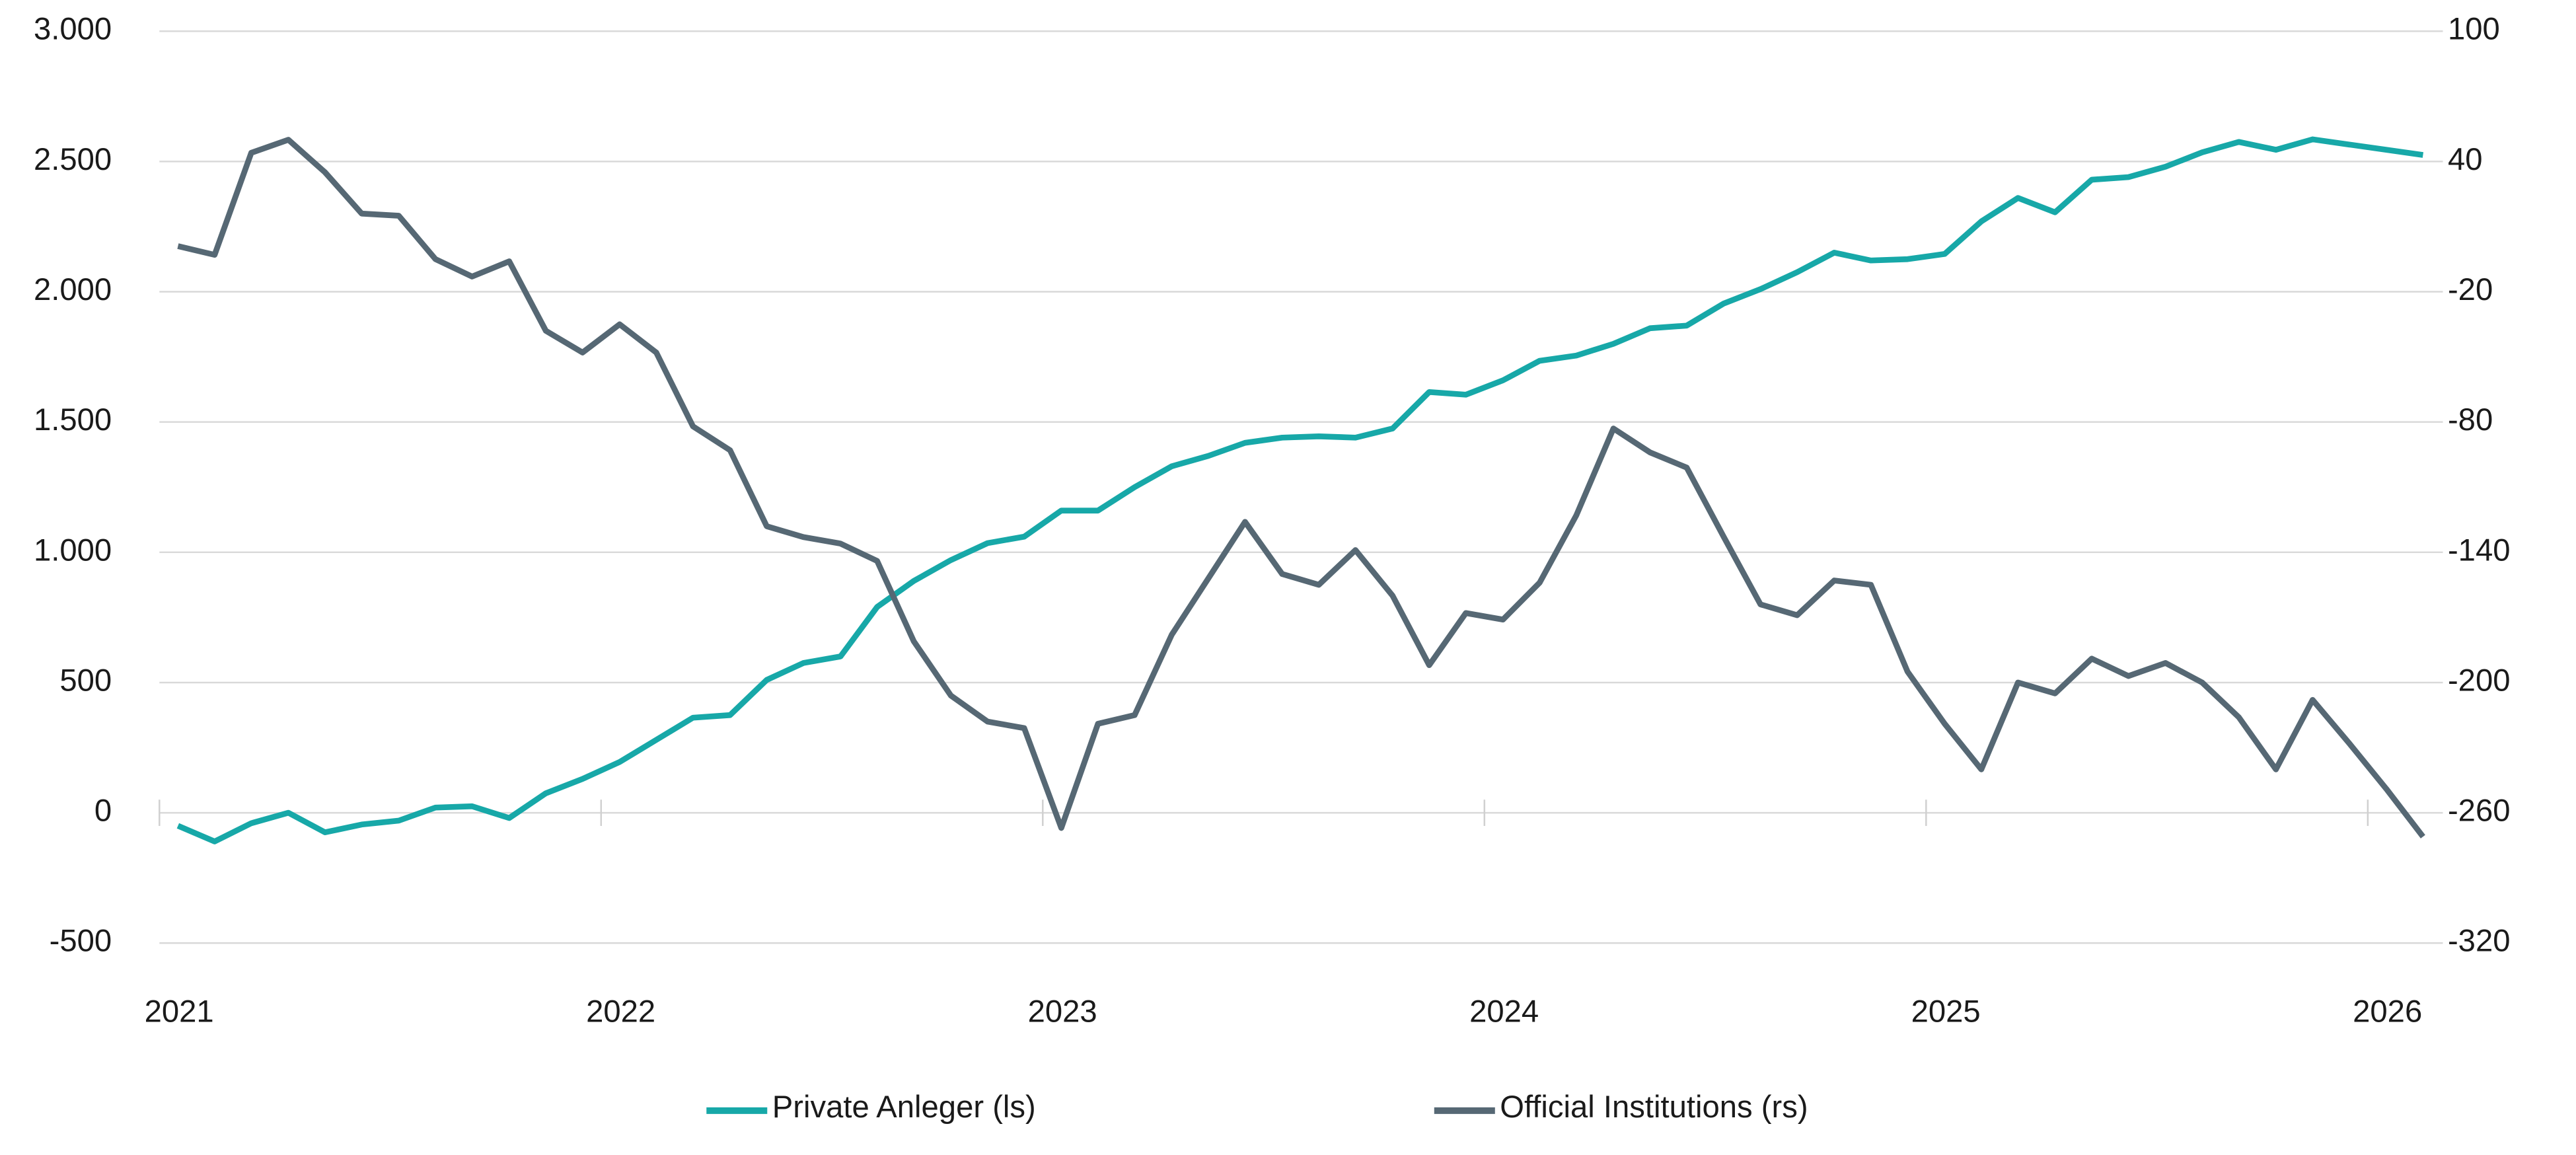  Describe the element at coordinates (2474, 29) in the screenshot. I see `y2-tick-label: 100` at that location.